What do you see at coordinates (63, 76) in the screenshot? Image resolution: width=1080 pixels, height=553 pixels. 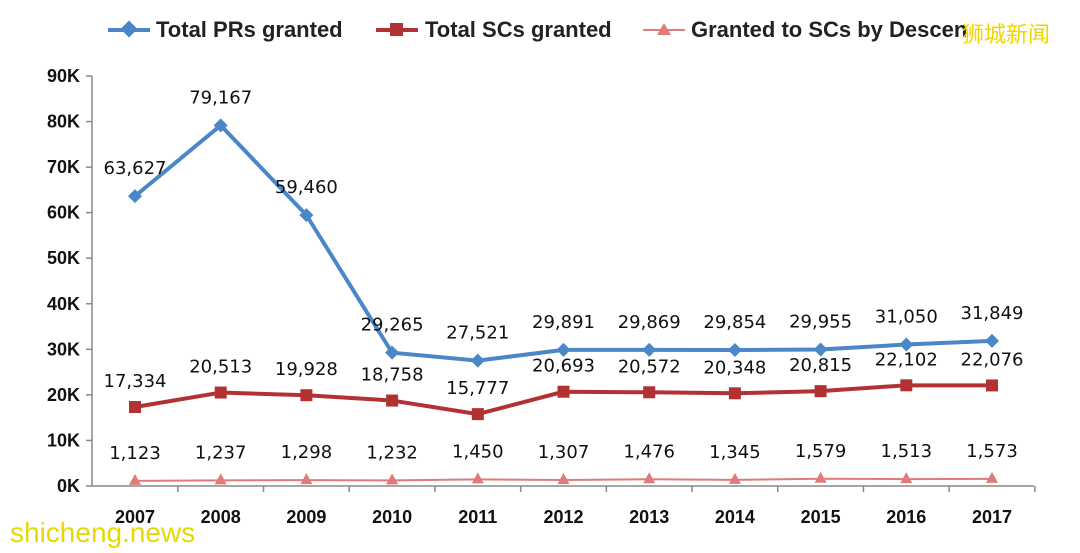 I see `y-tick-label: 90K` at bounding box center [63, 76].